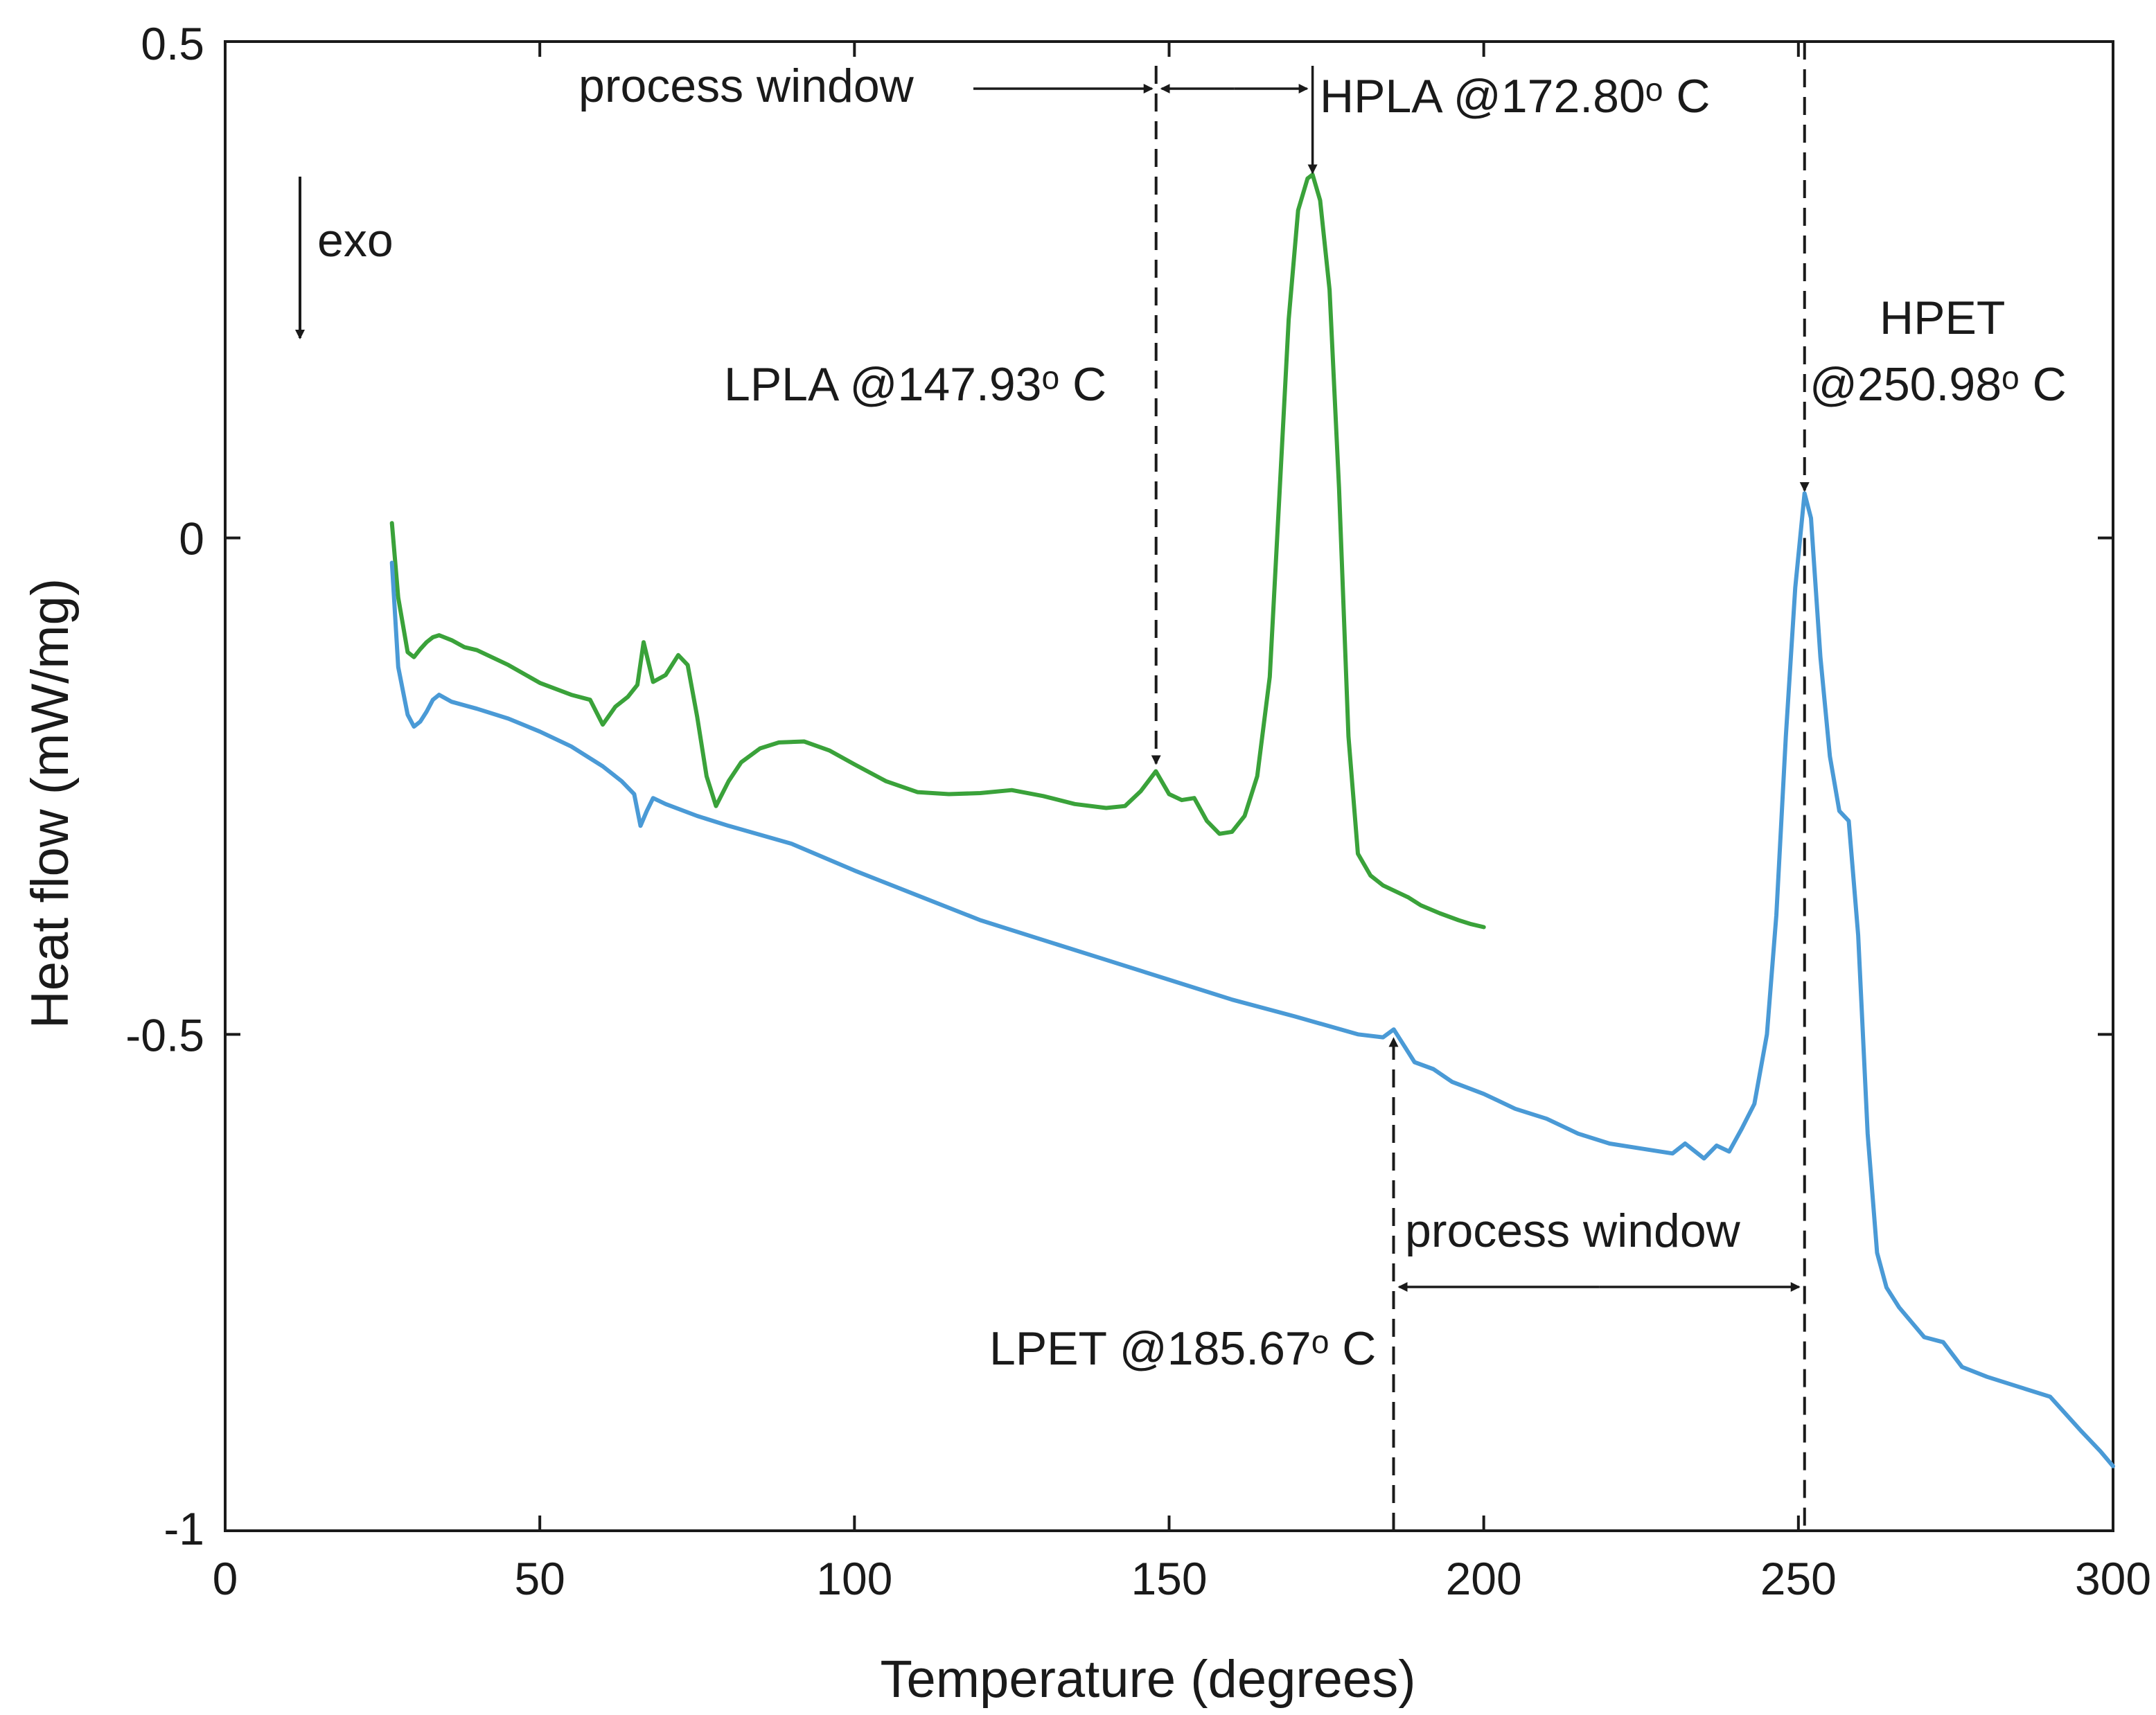 The image size is (2156, 1715). What do you see at coordinates (854, 1578) in the screenshot?
I see `x-tick-label: 100` at bounding box center [854, 1578].